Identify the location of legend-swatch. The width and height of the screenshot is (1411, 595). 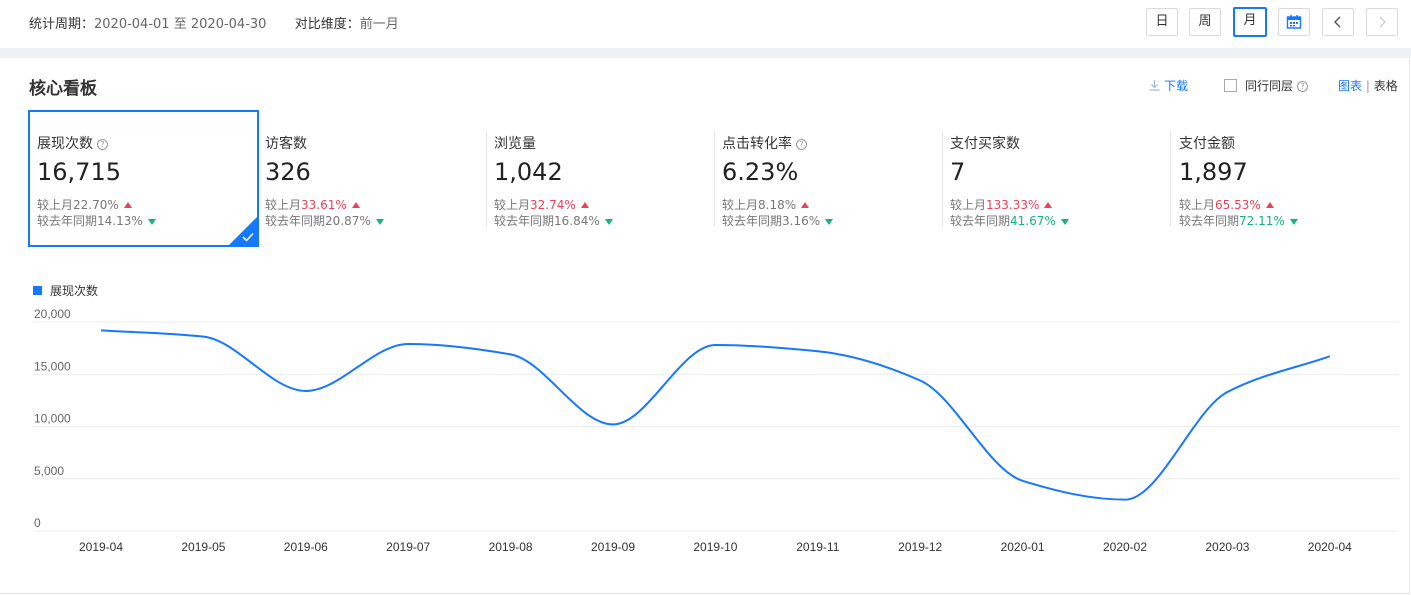
(37, 290).